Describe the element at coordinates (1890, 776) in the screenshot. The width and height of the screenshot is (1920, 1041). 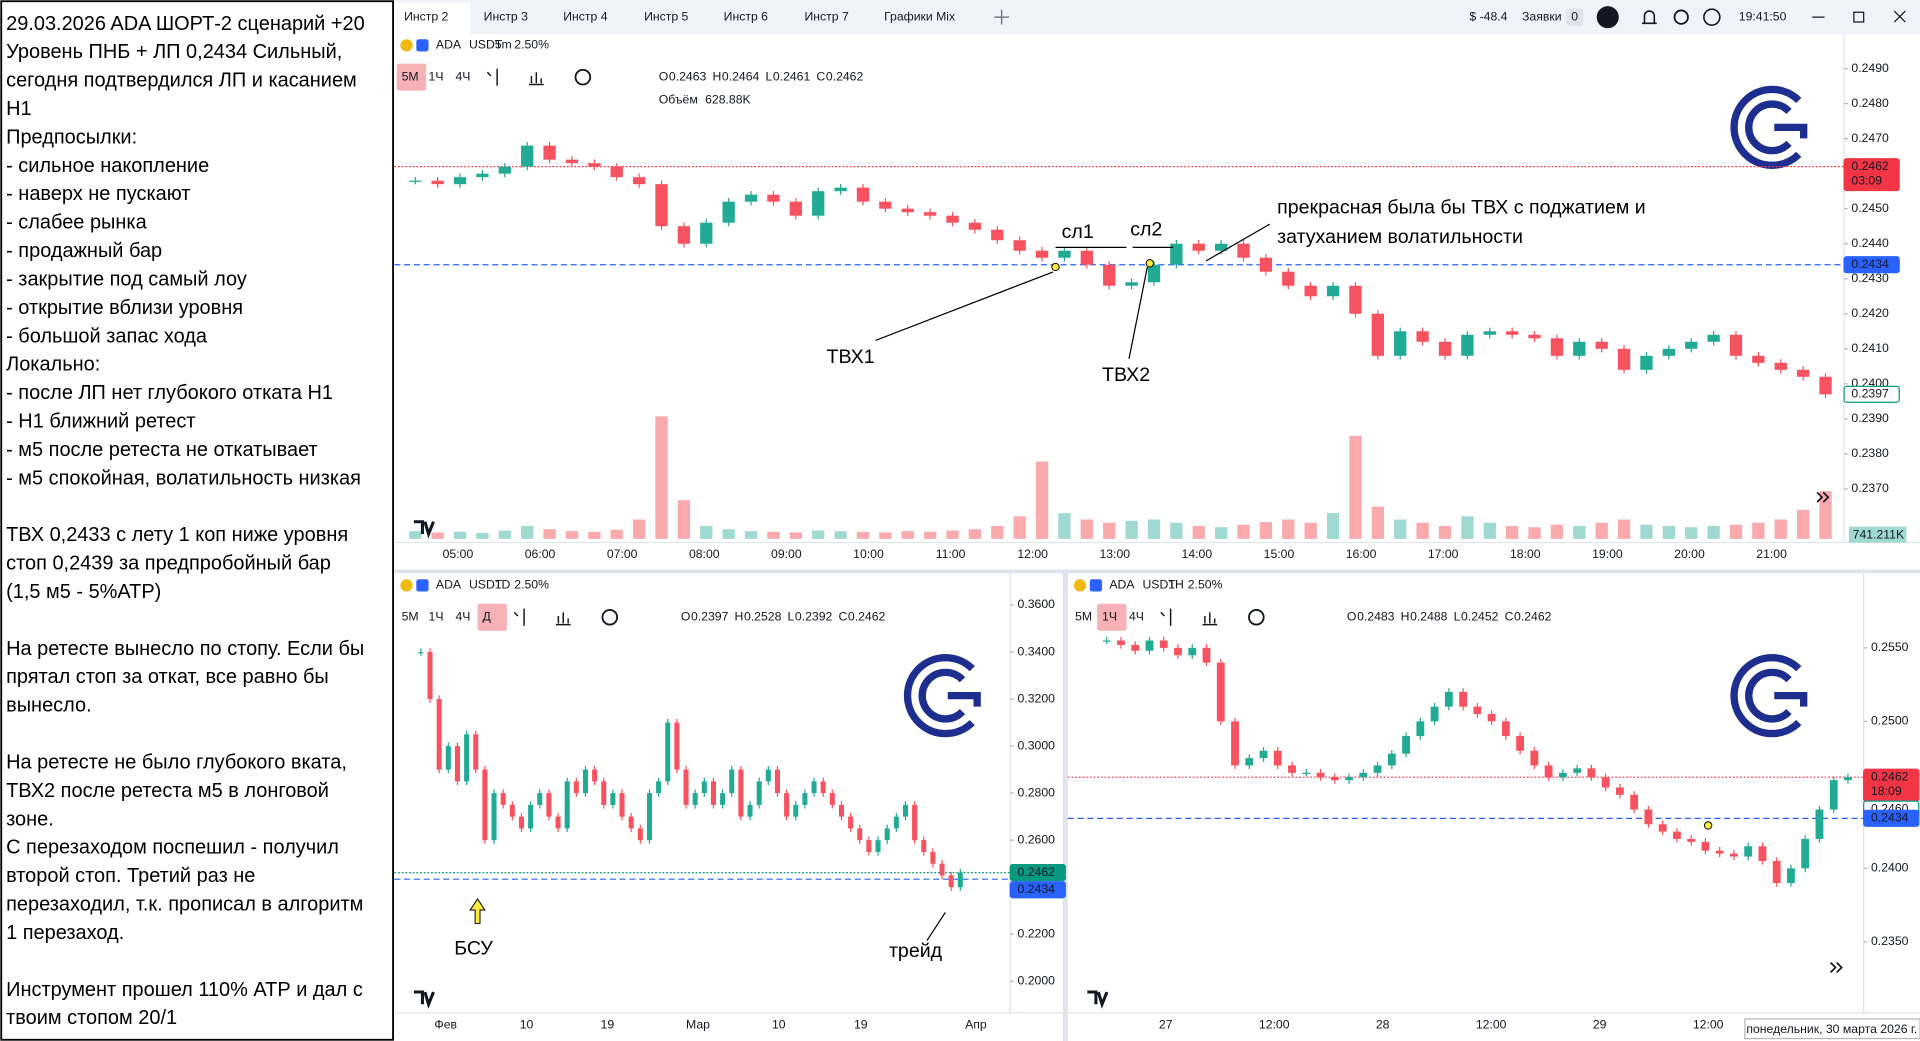
I see `price-tag-label: 0.2462` at that location.